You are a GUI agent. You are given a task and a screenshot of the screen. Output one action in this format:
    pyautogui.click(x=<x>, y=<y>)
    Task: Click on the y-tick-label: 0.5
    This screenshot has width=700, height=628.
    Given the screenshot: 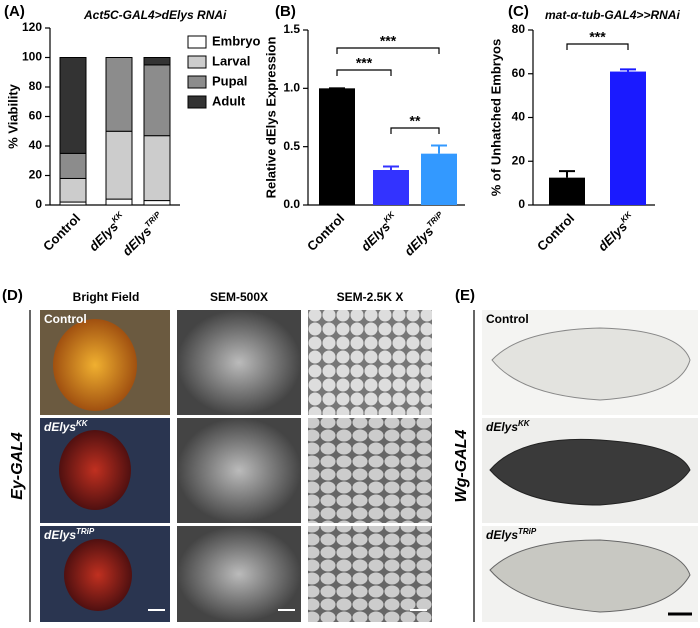 What is the action you would take?
    pyautogui.click(x=291, y=146)
    